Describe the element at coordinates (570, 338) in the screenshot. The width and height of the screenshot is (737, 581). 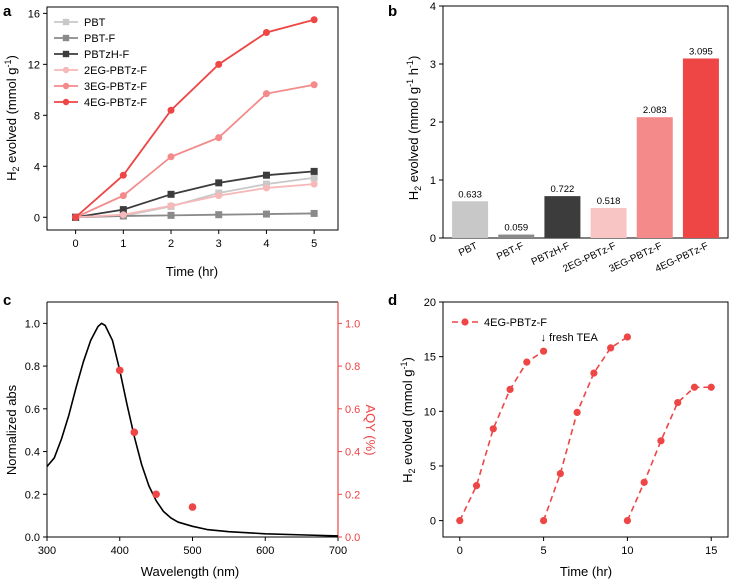
I see `panel-d-fresh-tea-annotation: ↓ fresh TEA` at that location.